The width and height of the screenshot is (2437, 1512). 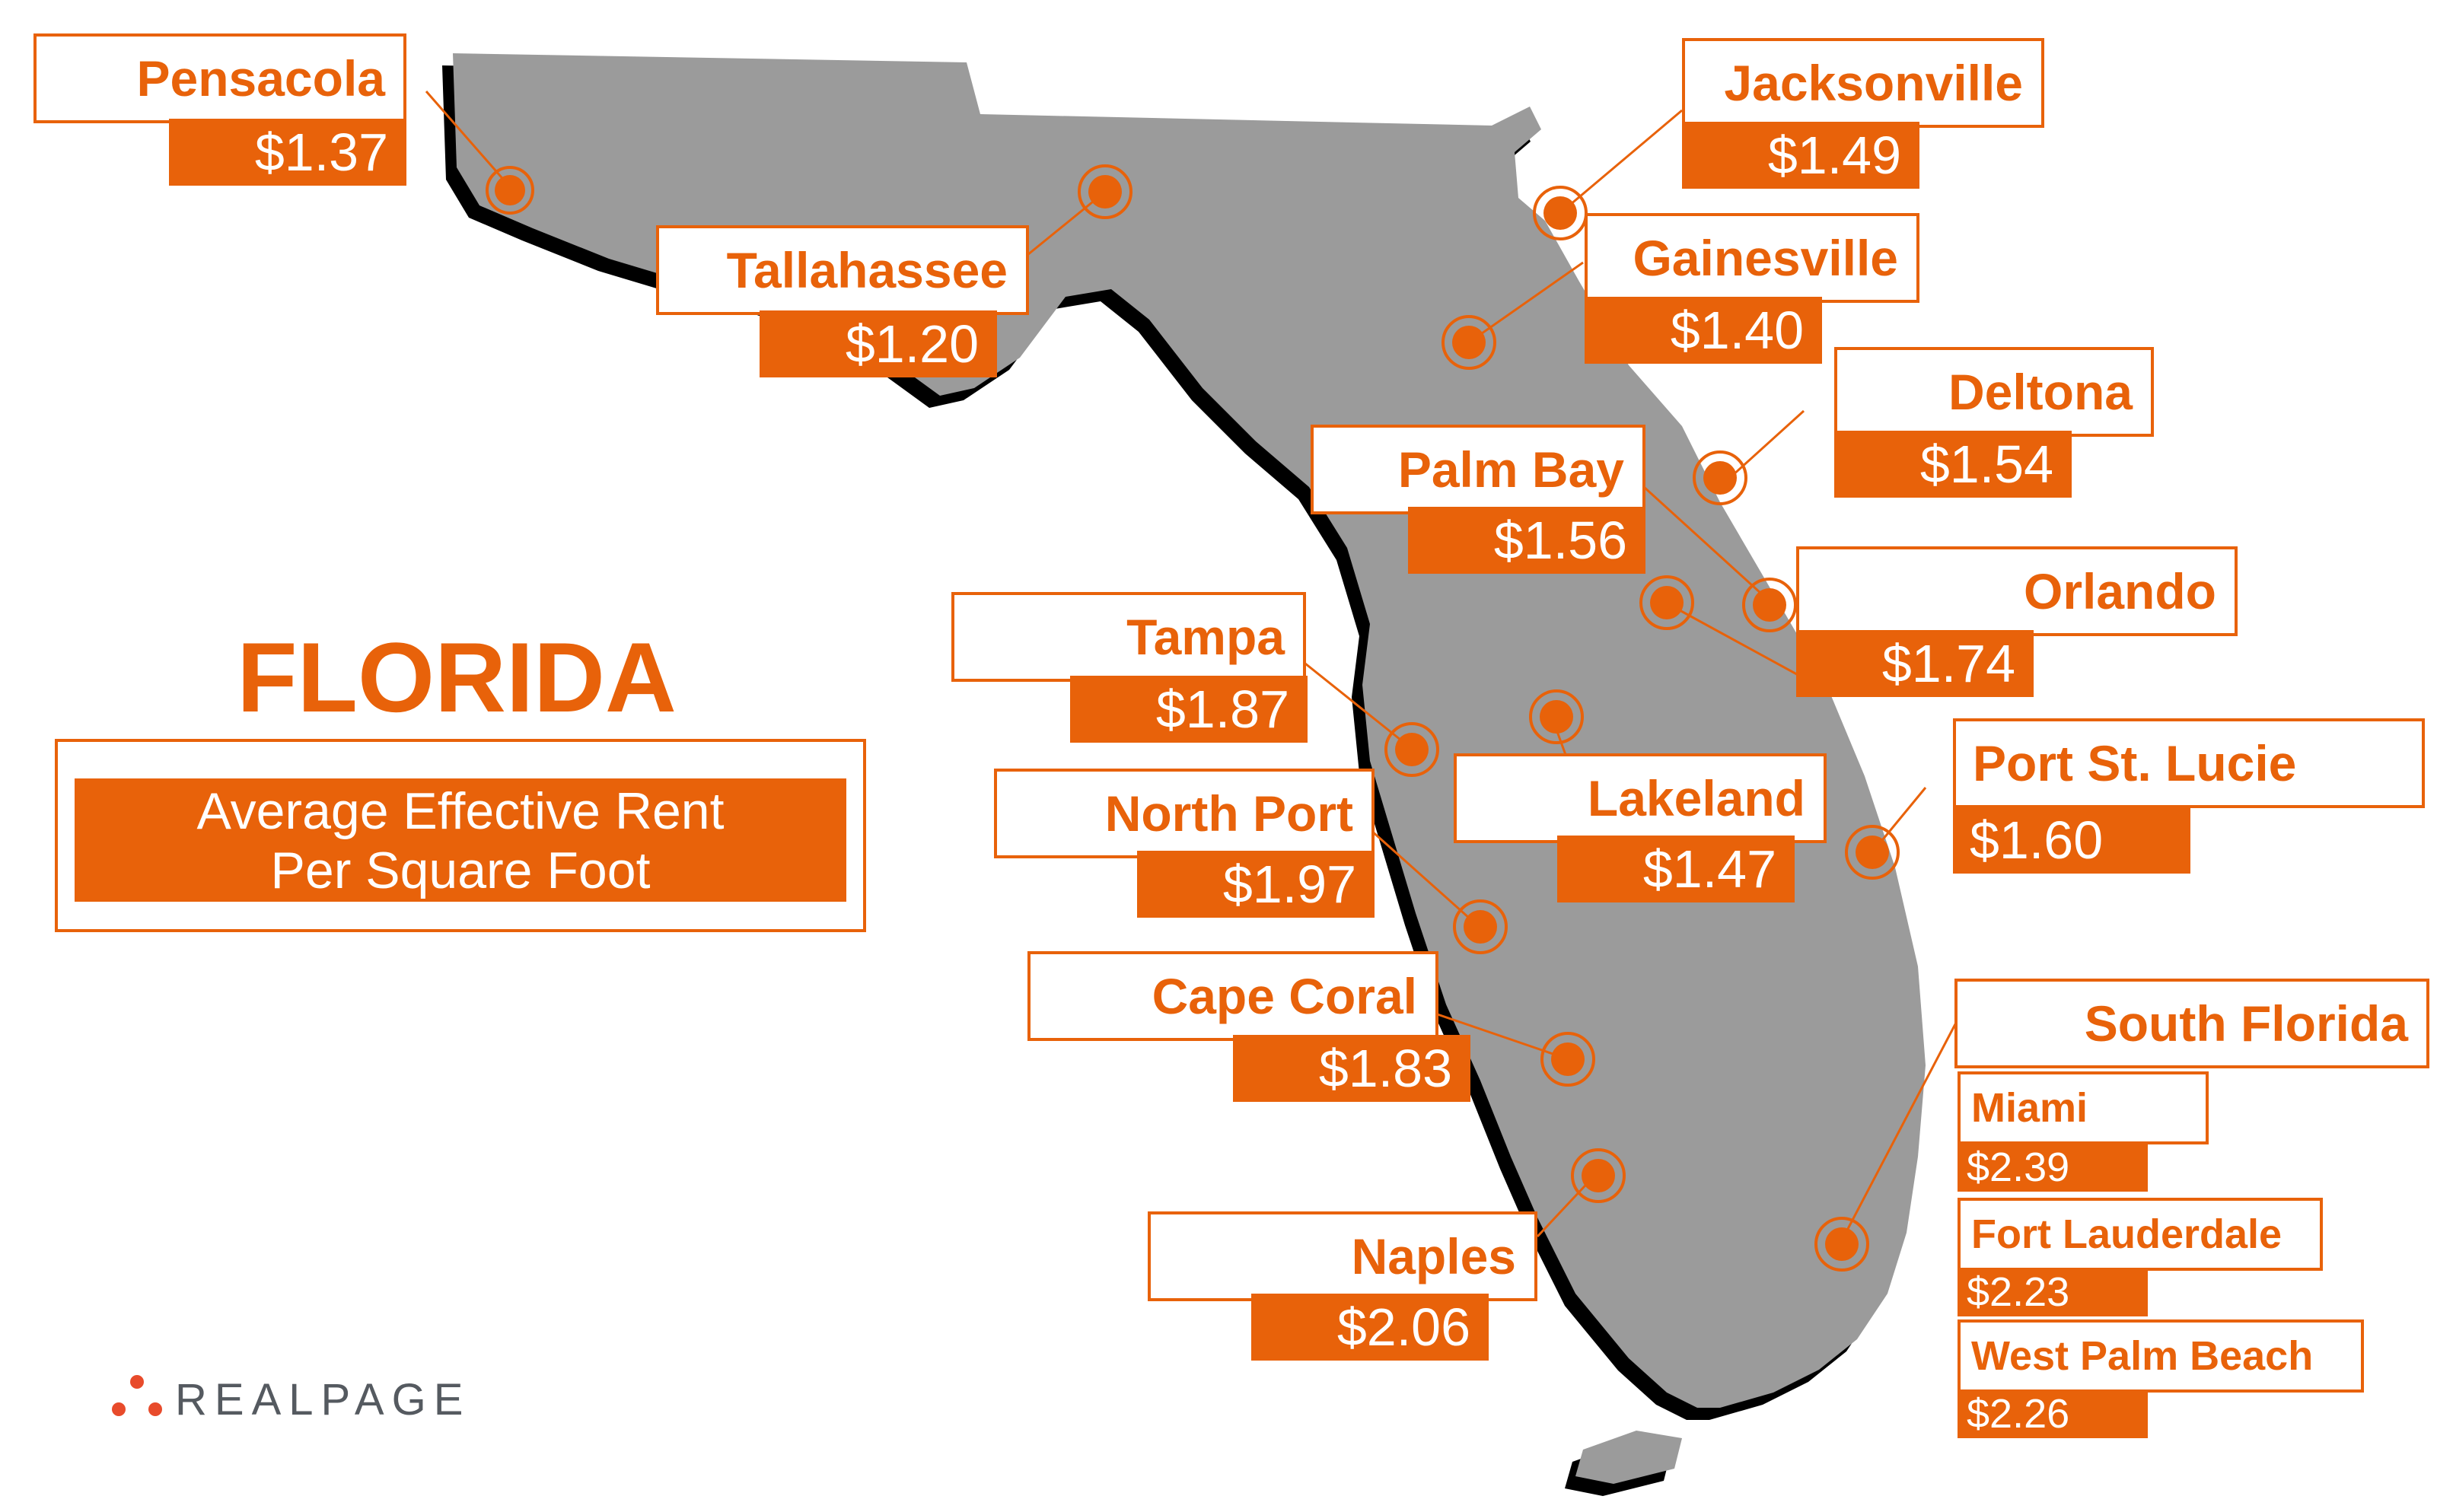 I want to click on city-name: Tampa, so click(x=1128, y=637).